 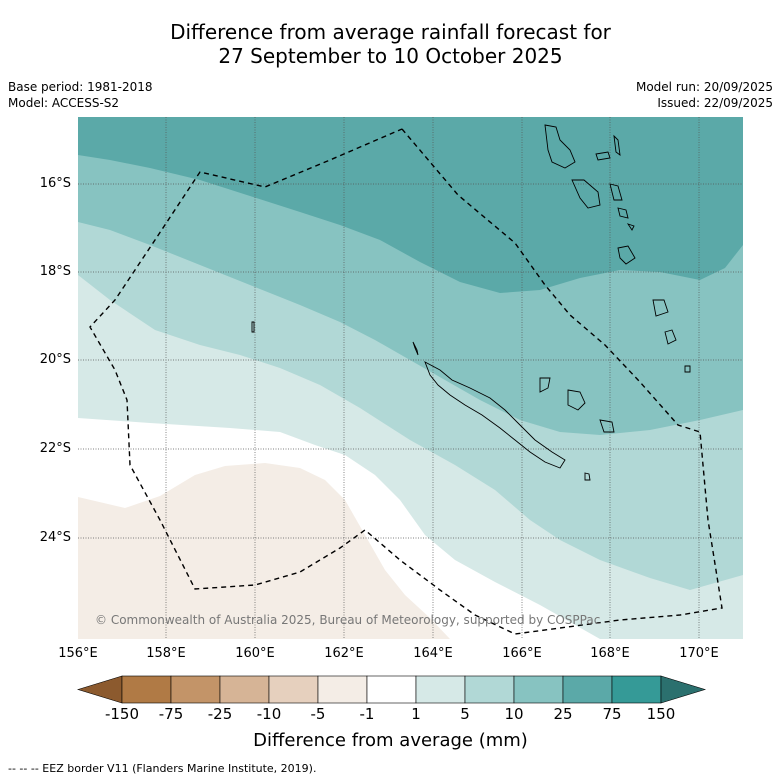 I want to click on cb-label: 75, so click(x=612, y=714).